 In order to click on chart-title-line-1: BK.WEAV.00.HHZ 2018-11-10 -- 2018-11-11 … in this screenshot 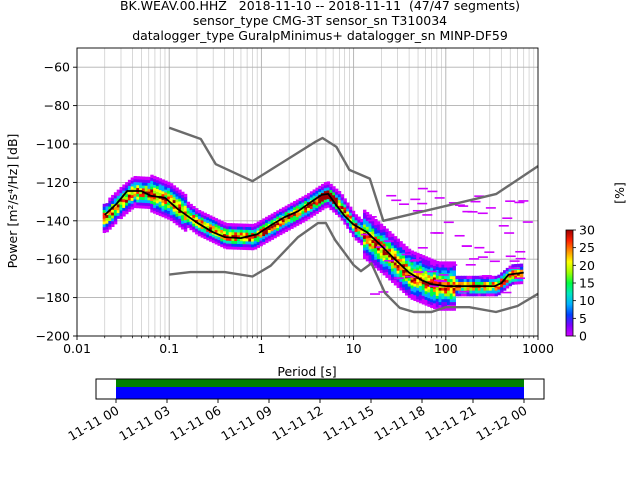, I will do `click(320, 6)`.